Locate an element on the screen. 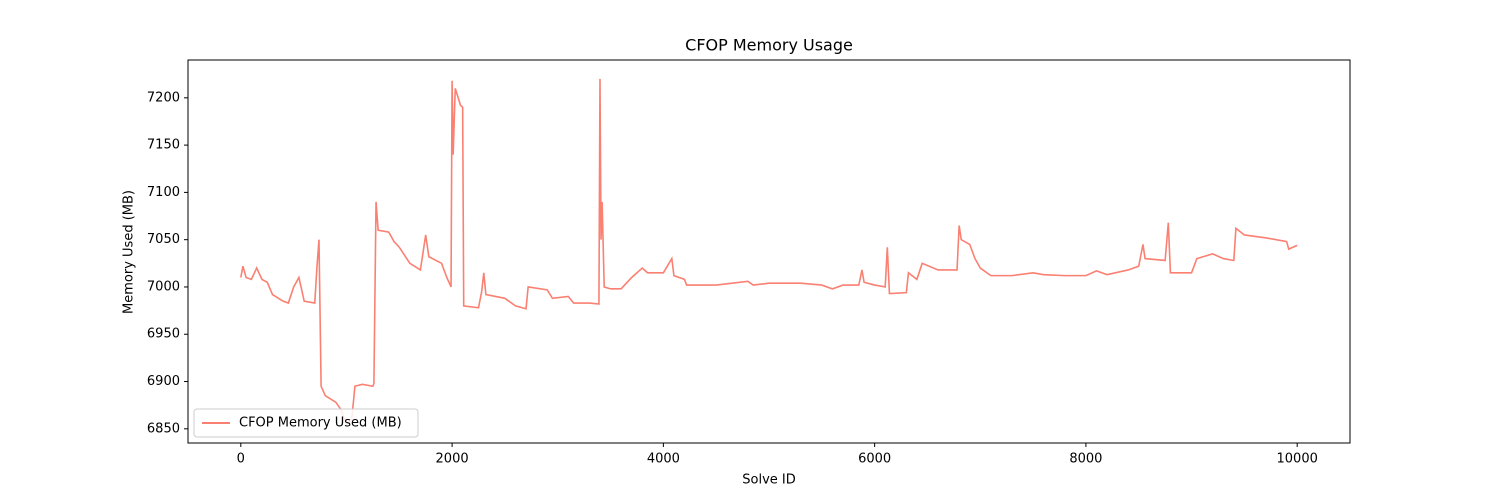 The image size is (1500, 500). legend-box is located at coordinates (306, 423).